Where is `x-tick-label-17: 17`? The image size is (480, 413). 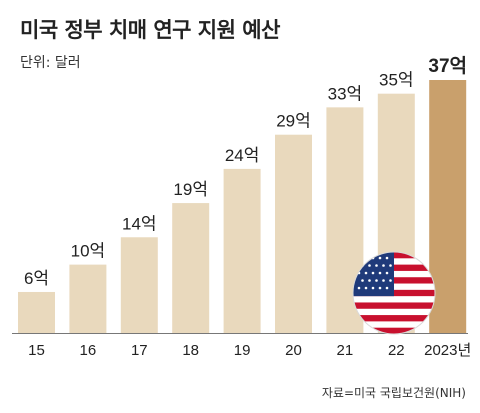 x-tick-label-17: 17 is located at coordinates (139, 350).